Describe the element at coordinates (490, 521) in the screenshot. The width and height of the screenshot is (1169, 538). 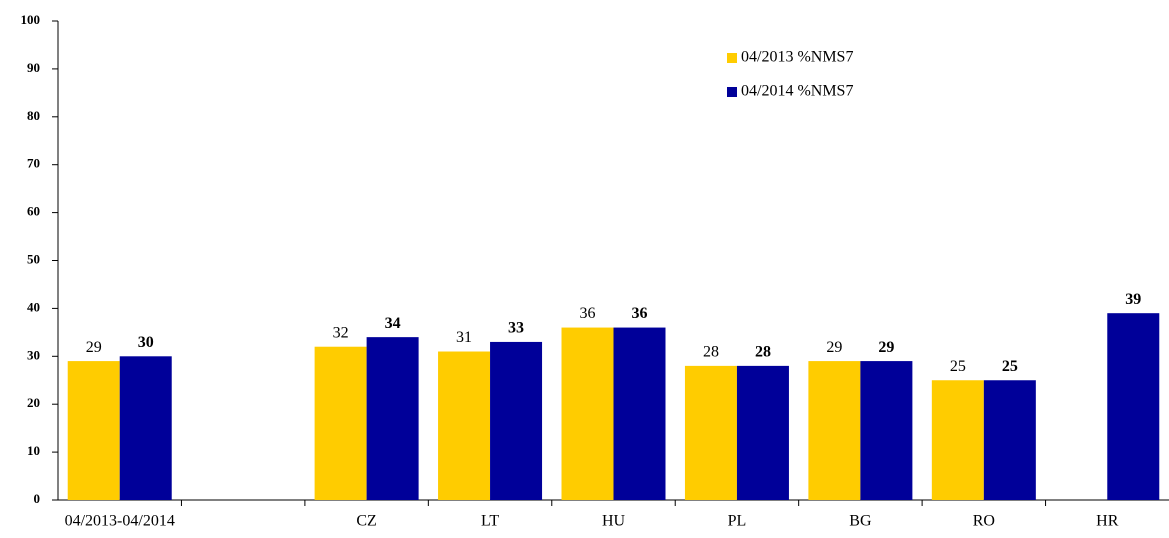
I see `x-tick-label: LT` at that location.